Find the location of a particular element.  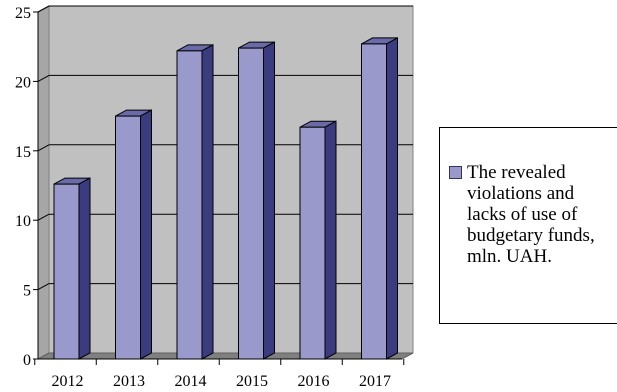

side-wall is located at coordinates (43, 182).